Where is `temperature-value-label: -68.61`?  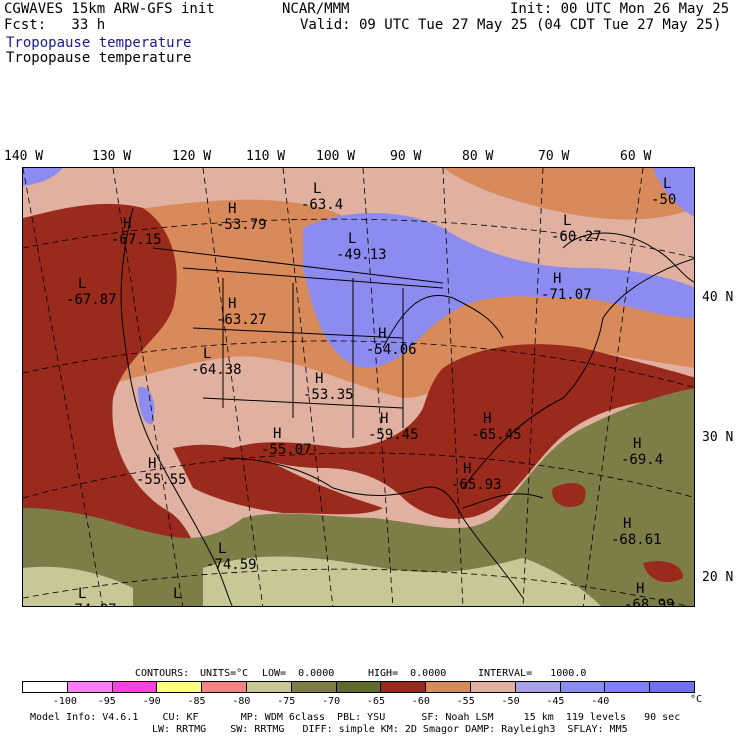 temperature-value-label: -68.61 is located at coordinates (636, 540).